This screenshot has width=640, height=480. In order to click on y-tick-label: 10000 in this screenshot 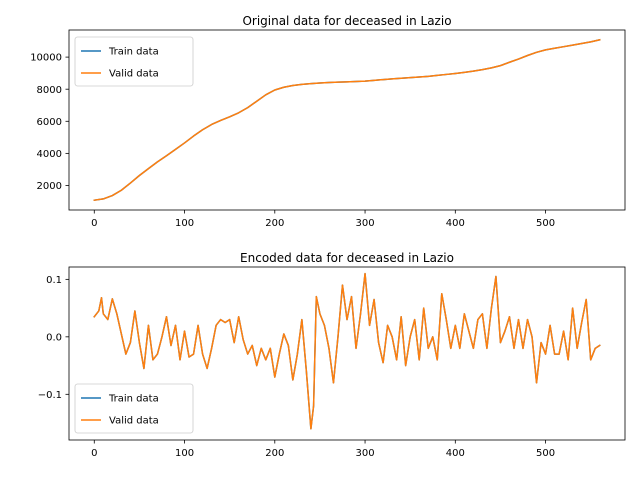, I will do `click(46, 58)`.